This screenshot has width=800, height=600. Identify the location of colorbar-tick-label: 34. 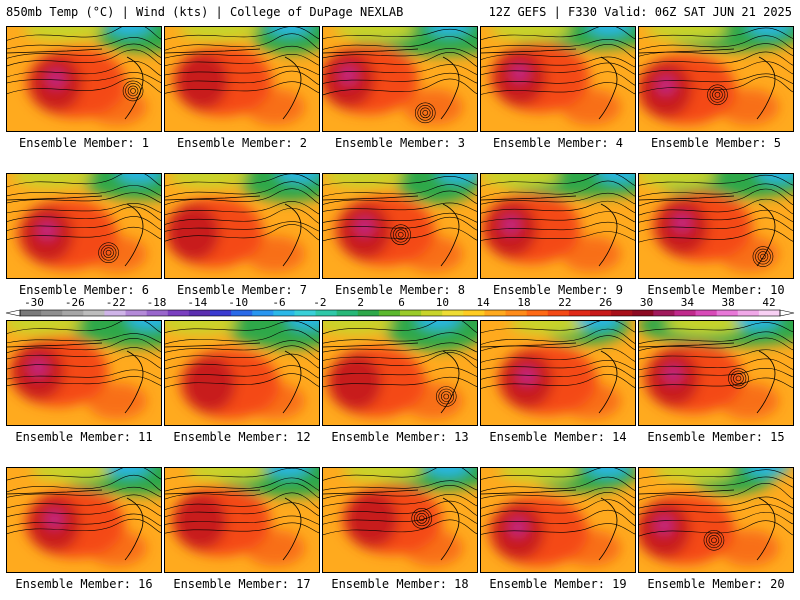
(688, 302).